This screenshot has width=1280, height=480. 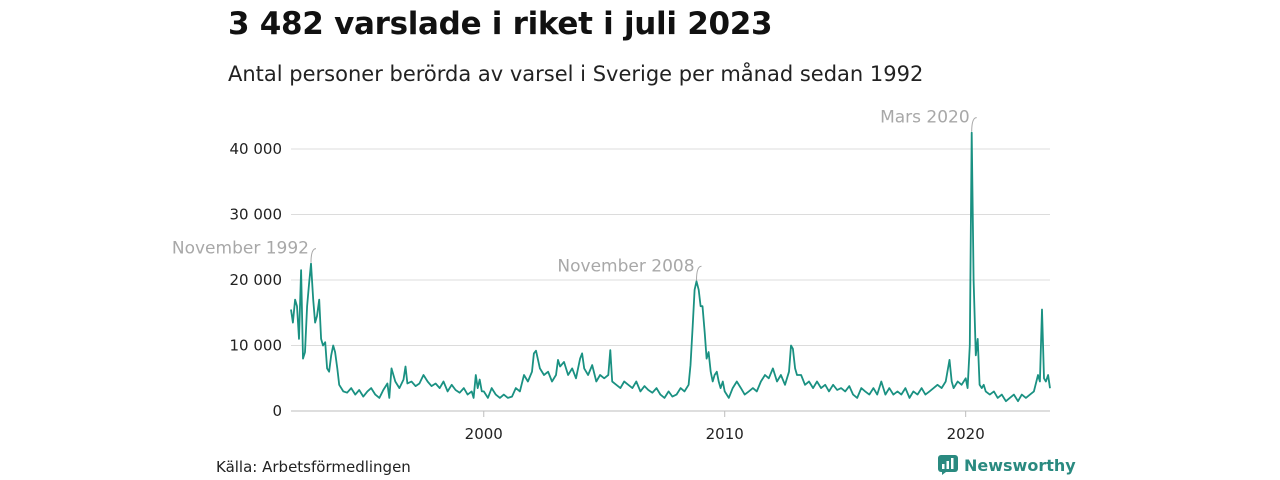 What do you see at coordinates (256, 215) in the screenshot?
I see `y-tick-label: 30 000` at bounding box center [256, 215].